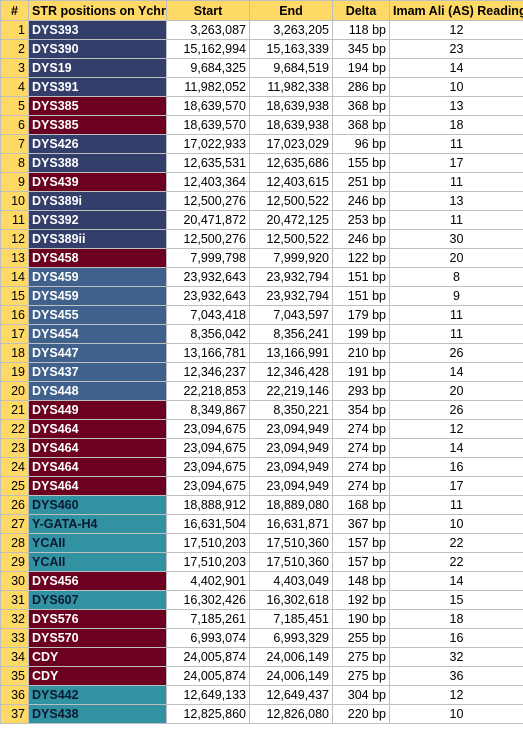 This screenshot has height=732, width=523. I want to click on row-number-cell: 3, so click(14, 68).